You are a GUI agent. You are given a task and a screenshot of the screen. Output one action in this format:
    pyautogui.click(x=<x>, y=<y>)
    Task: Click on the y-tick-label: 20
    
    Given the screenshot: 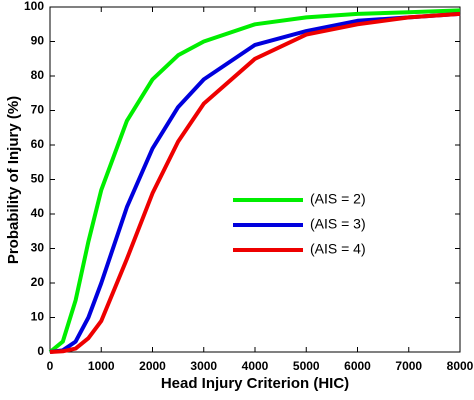 What is the action you would take?
    pyautogui.click(x=38, y=282)
    